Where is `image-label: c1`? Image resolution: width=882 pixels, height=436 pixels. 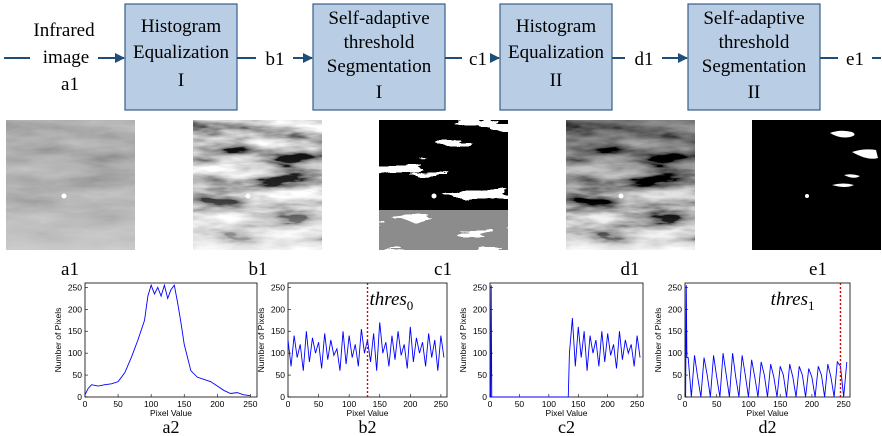
image-label: c1 is located at coordinates (443, 269).